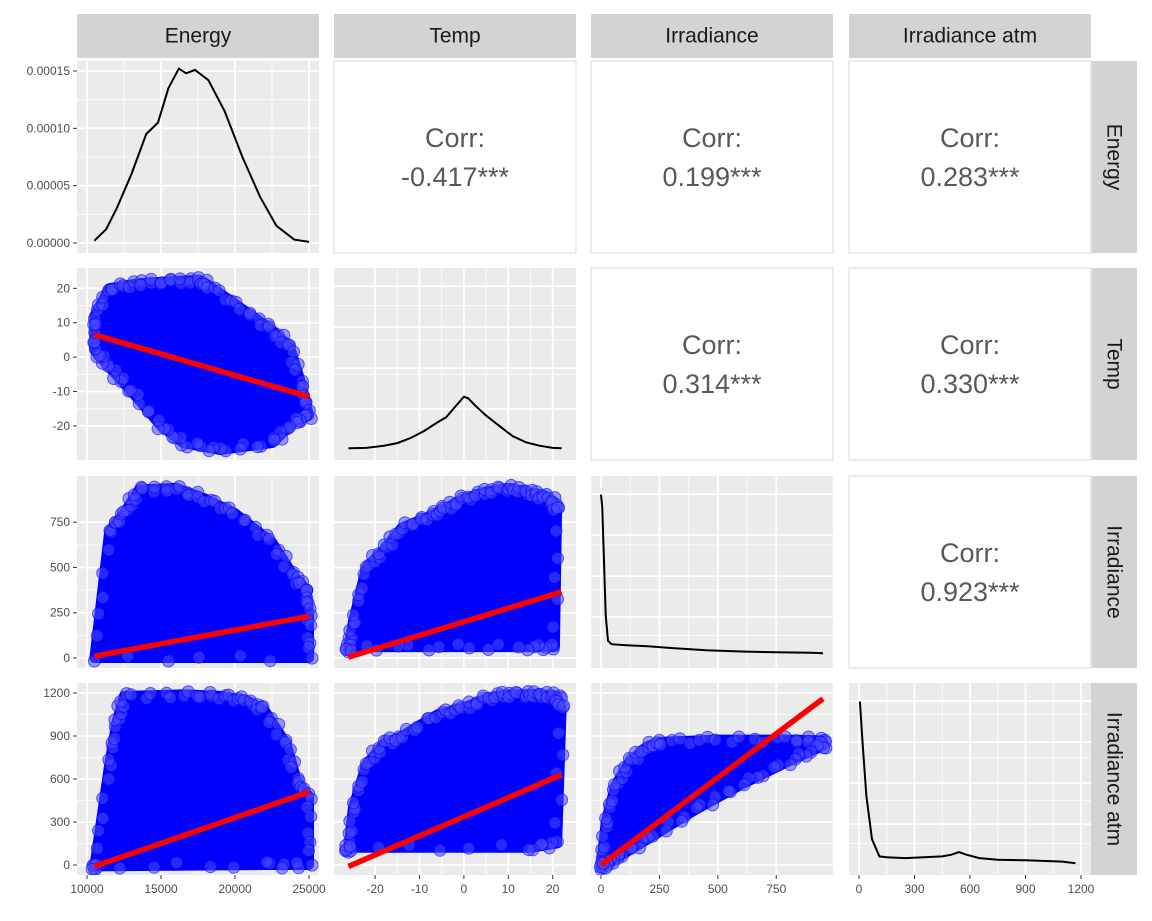 The height and width of the screenshot is (921, 1152). I want to click on row-strip-label: Irradiance, so click(1114, 571).